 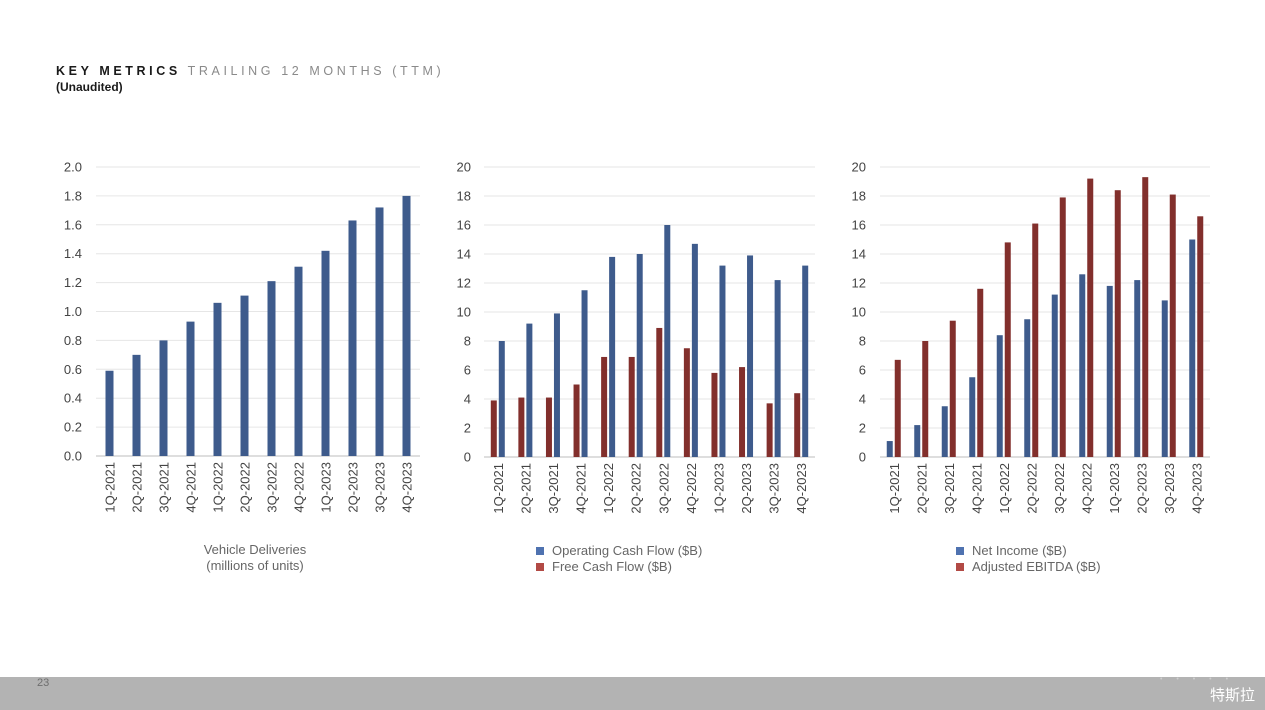 I want to click on y-tick-label: 0.8, so click(x=73, y=340).